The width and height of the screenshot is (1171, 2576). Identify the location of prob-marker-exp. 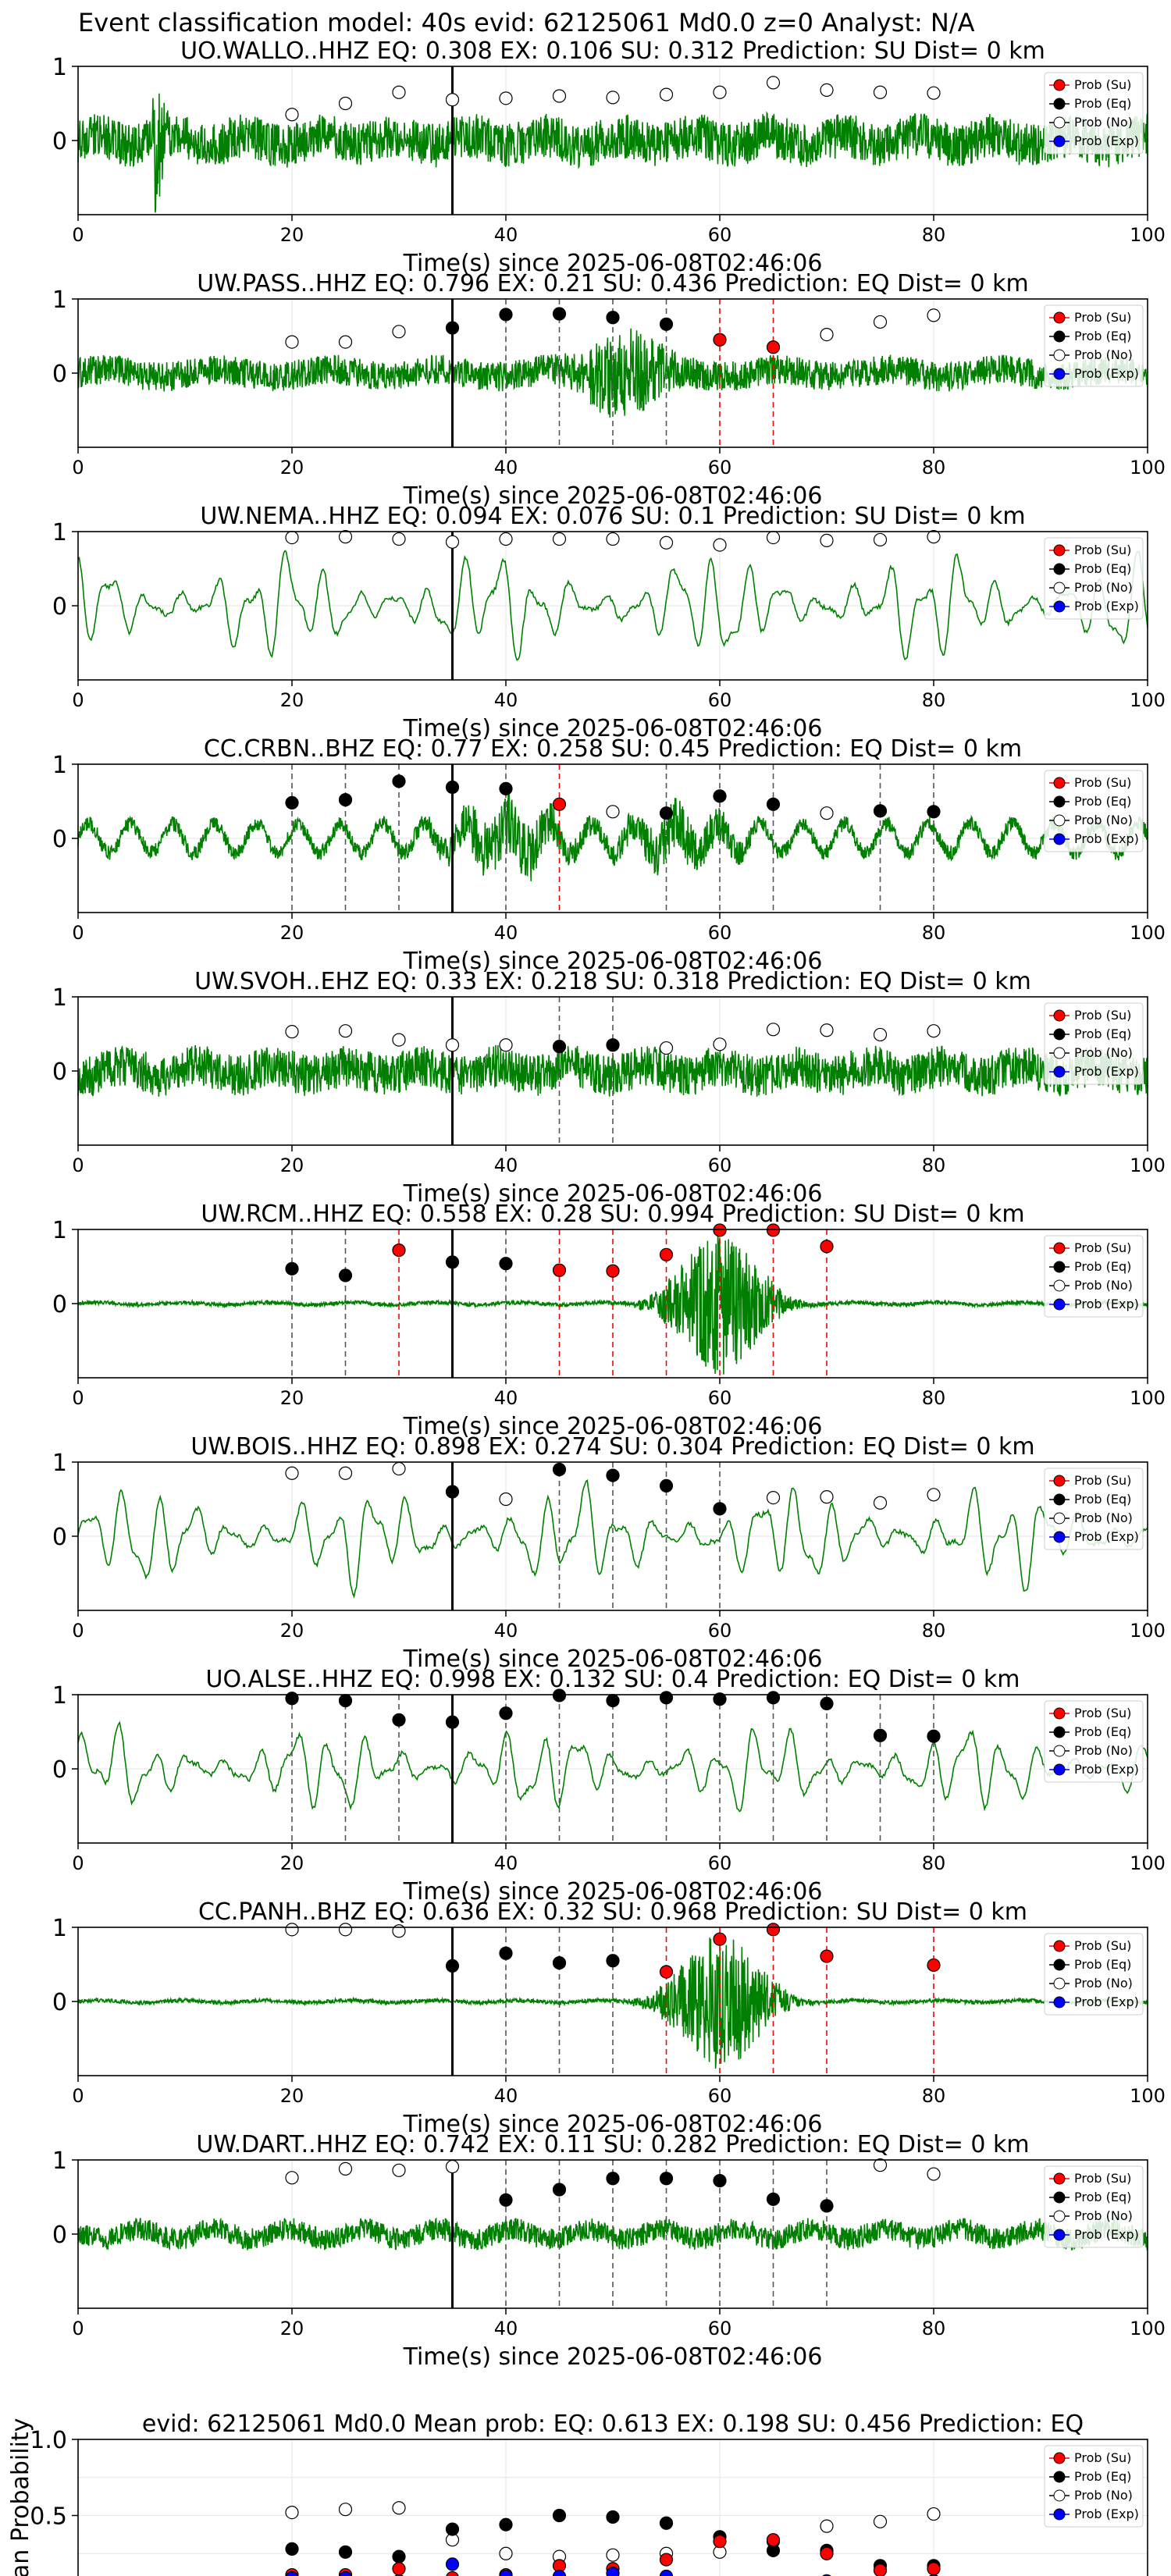
(506, 2572).